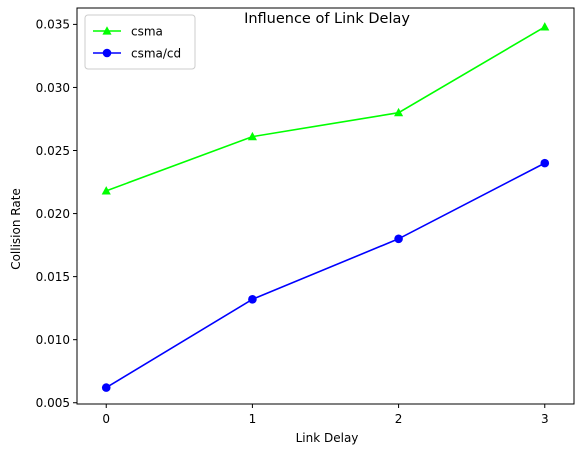  What do you see at coordinates (16, 229) in the screenshot?
I see `y-axis-label: Collision Rate` at bounding box center [16, 229].